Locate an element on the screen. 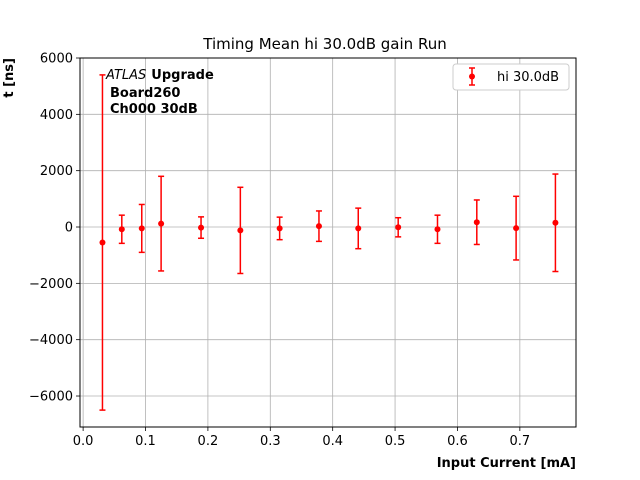 The image size is (640, 480). y-tick-label: 0 is located at coordinates (69, 228).